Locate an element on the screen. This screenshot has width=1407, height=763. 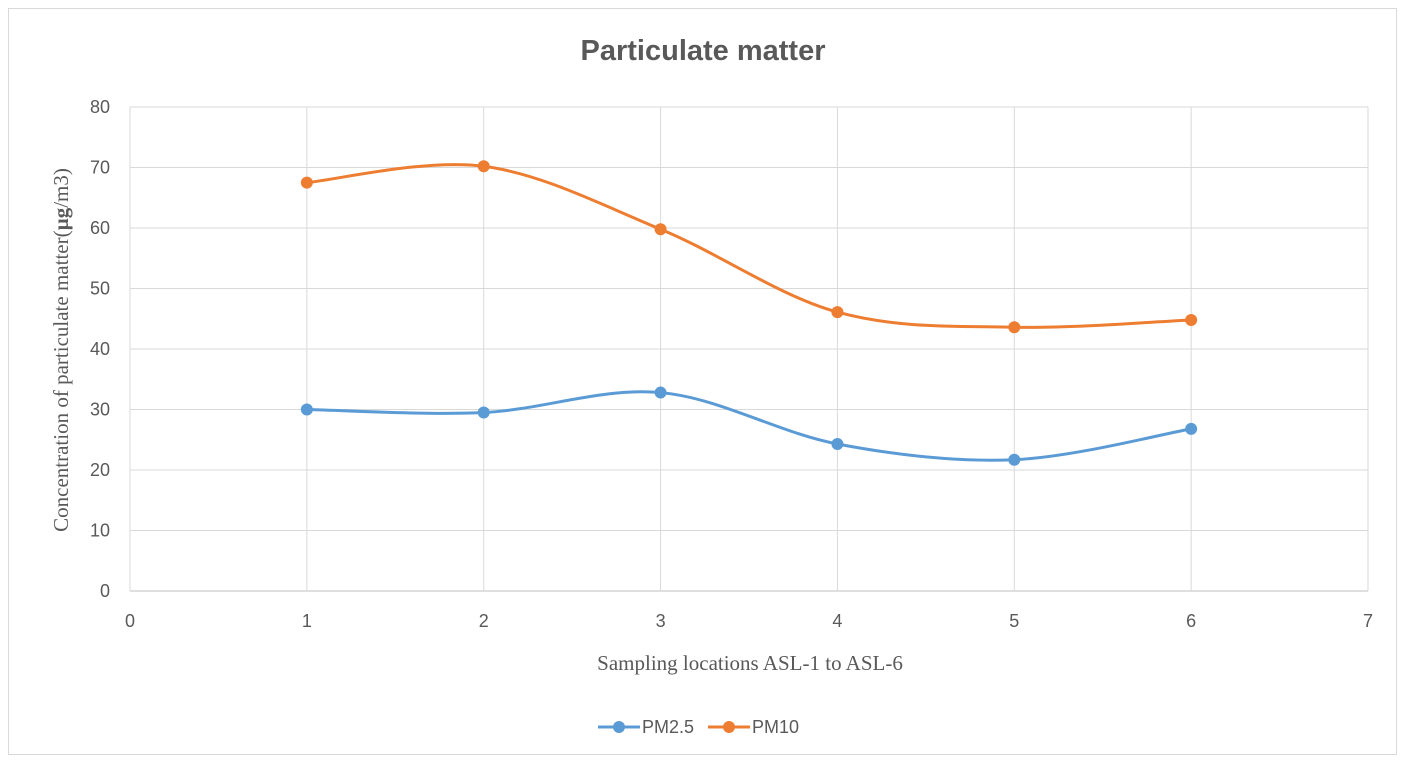
x-tick-label: 4 is located at coordinates (837, 621).